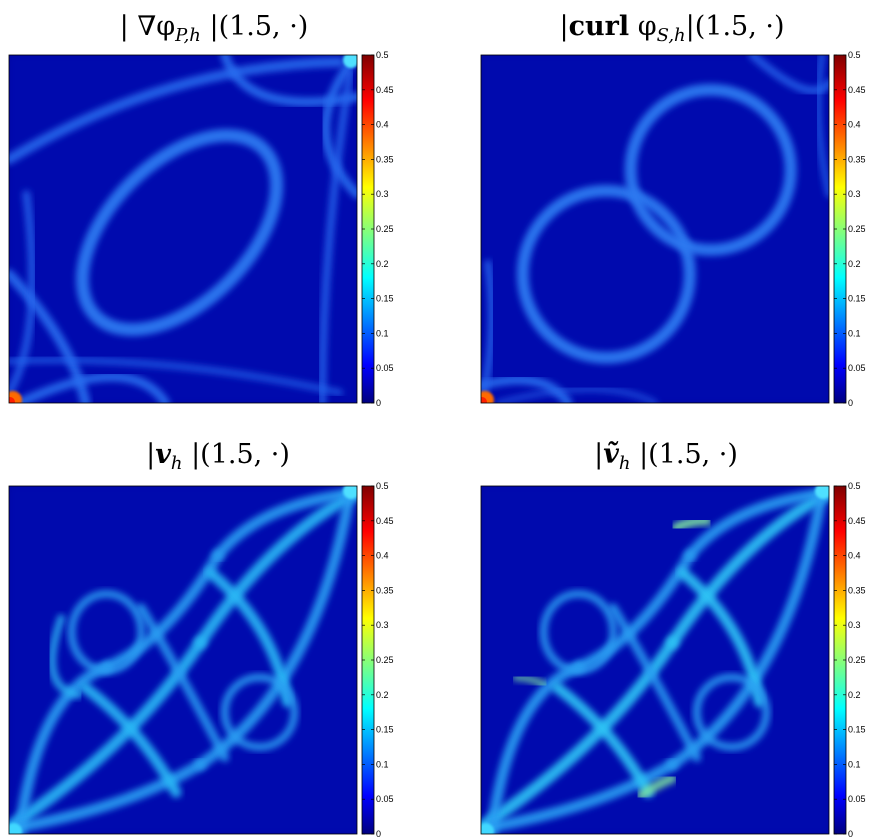 Image resolution: width=881 pixels, height=839 pixels. I want to click on panel-title: |vh |(1.5, ·), so click(218, 456).